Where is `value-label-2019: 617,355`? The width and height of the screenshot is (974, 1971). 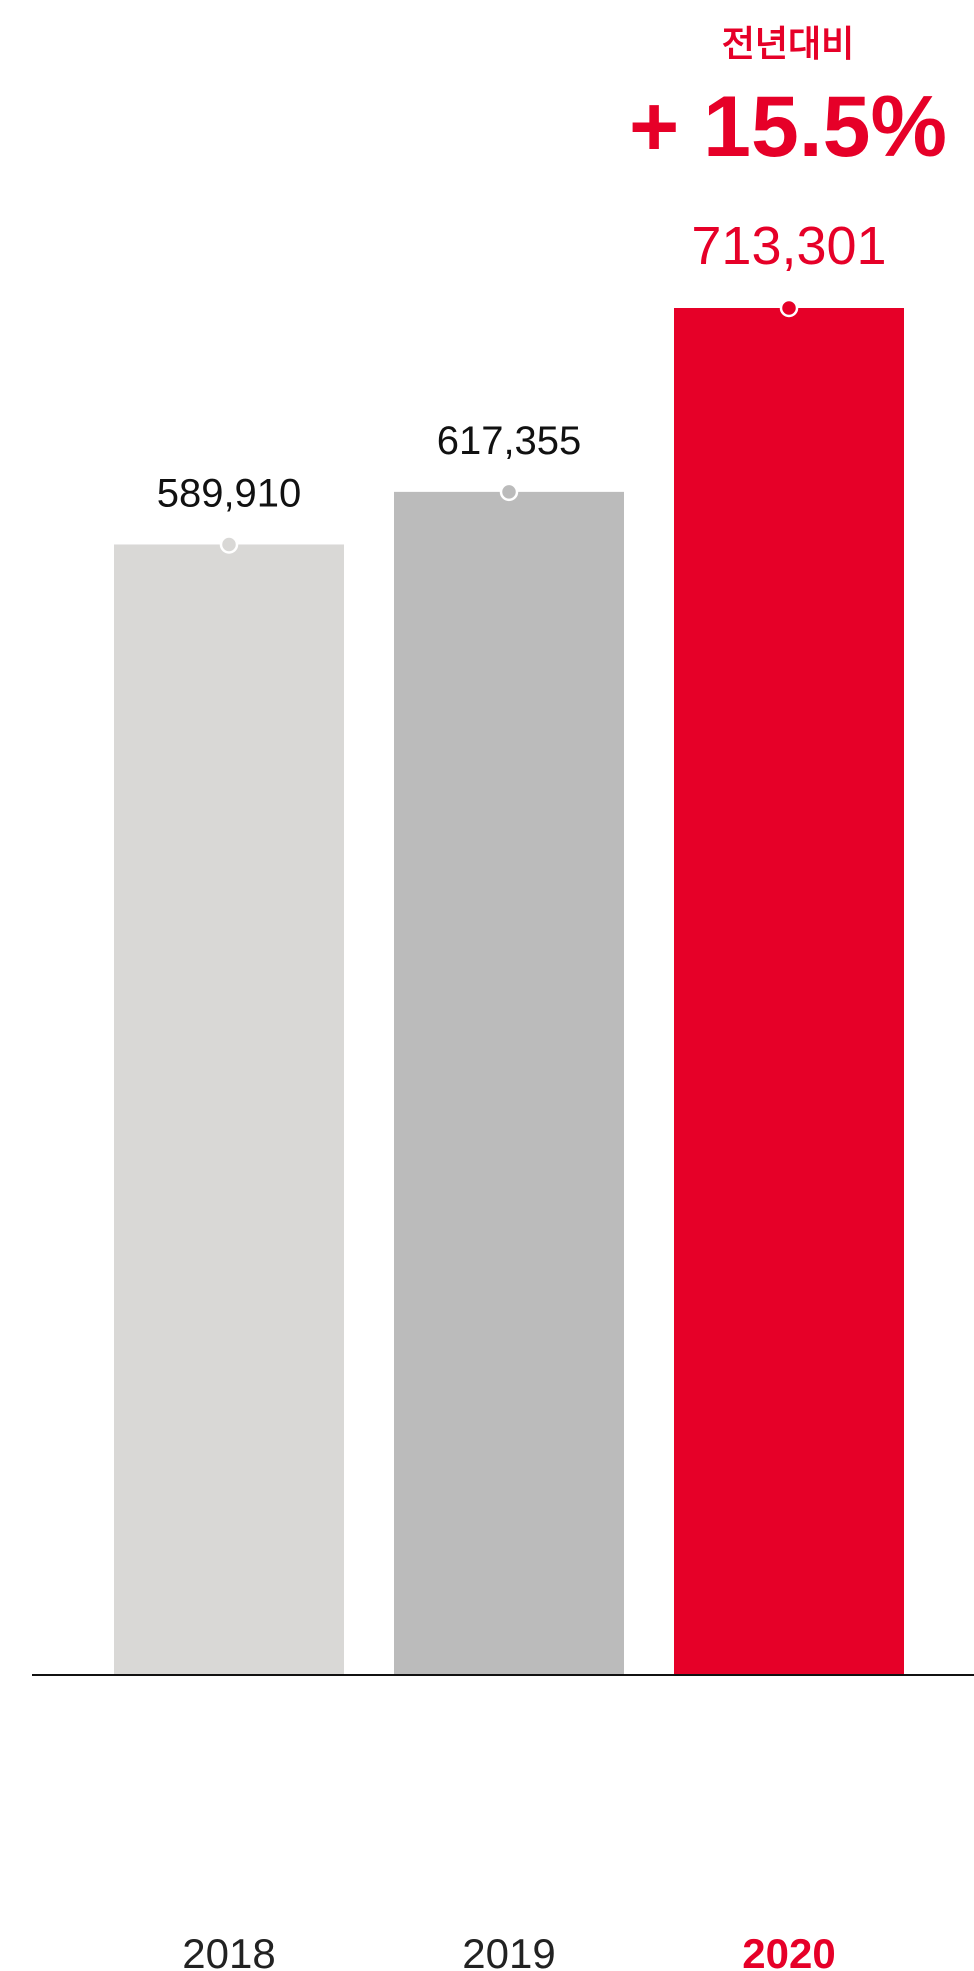
value-label-2019: 617,355 is located at coordinates (509, 441).